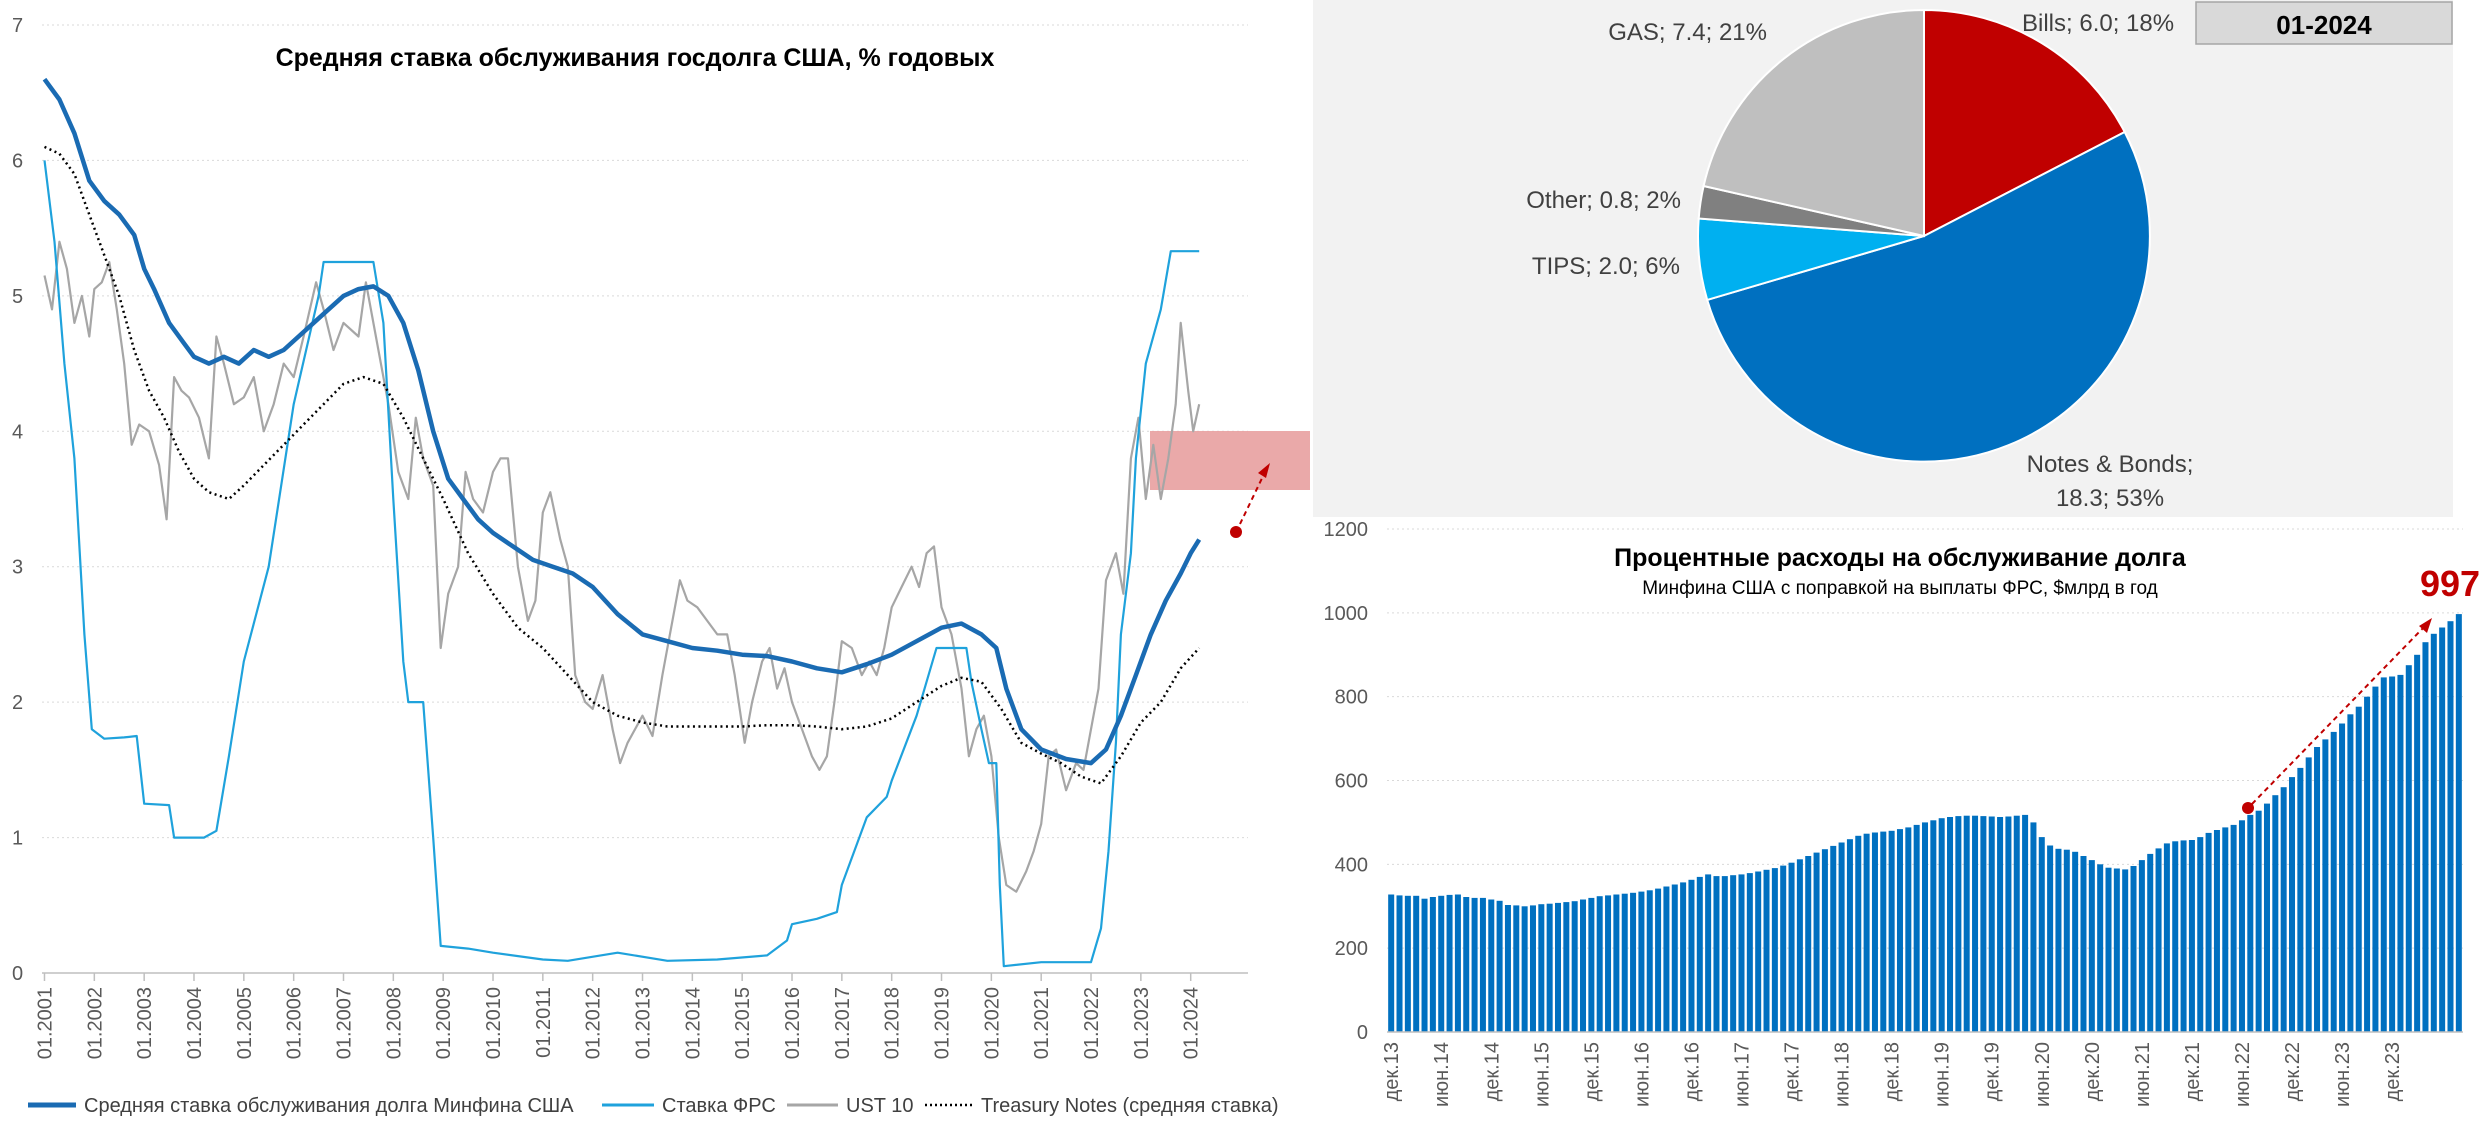 The image size is (2483, 1139). Describe the element at coordinates (1264, 470) in the screenshot. I see `trend-arrowhead` at that location.